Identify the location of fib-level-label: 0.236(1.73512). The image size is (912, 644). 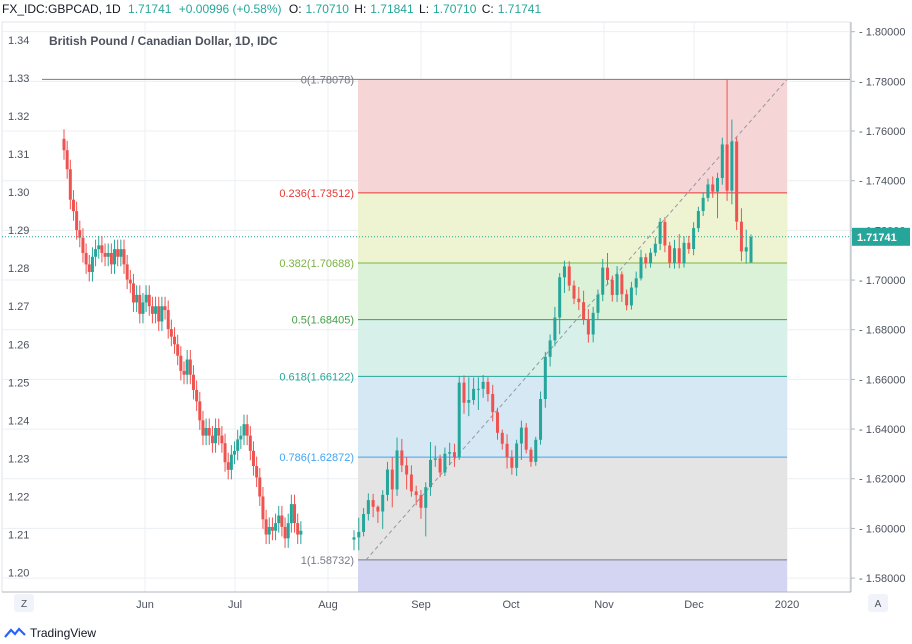
(316, 194).